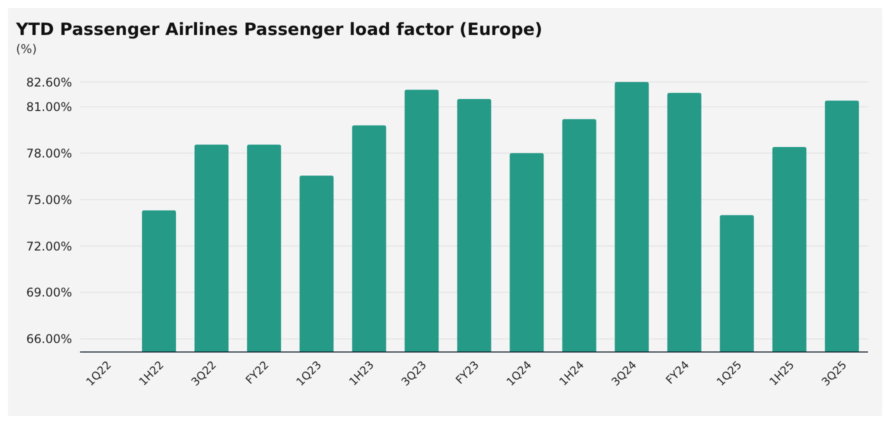  What do you see at coordinates (49, 339) in the screenshot?
I see `y-tick-label: 66.00%` at bounding box center [49, 339].